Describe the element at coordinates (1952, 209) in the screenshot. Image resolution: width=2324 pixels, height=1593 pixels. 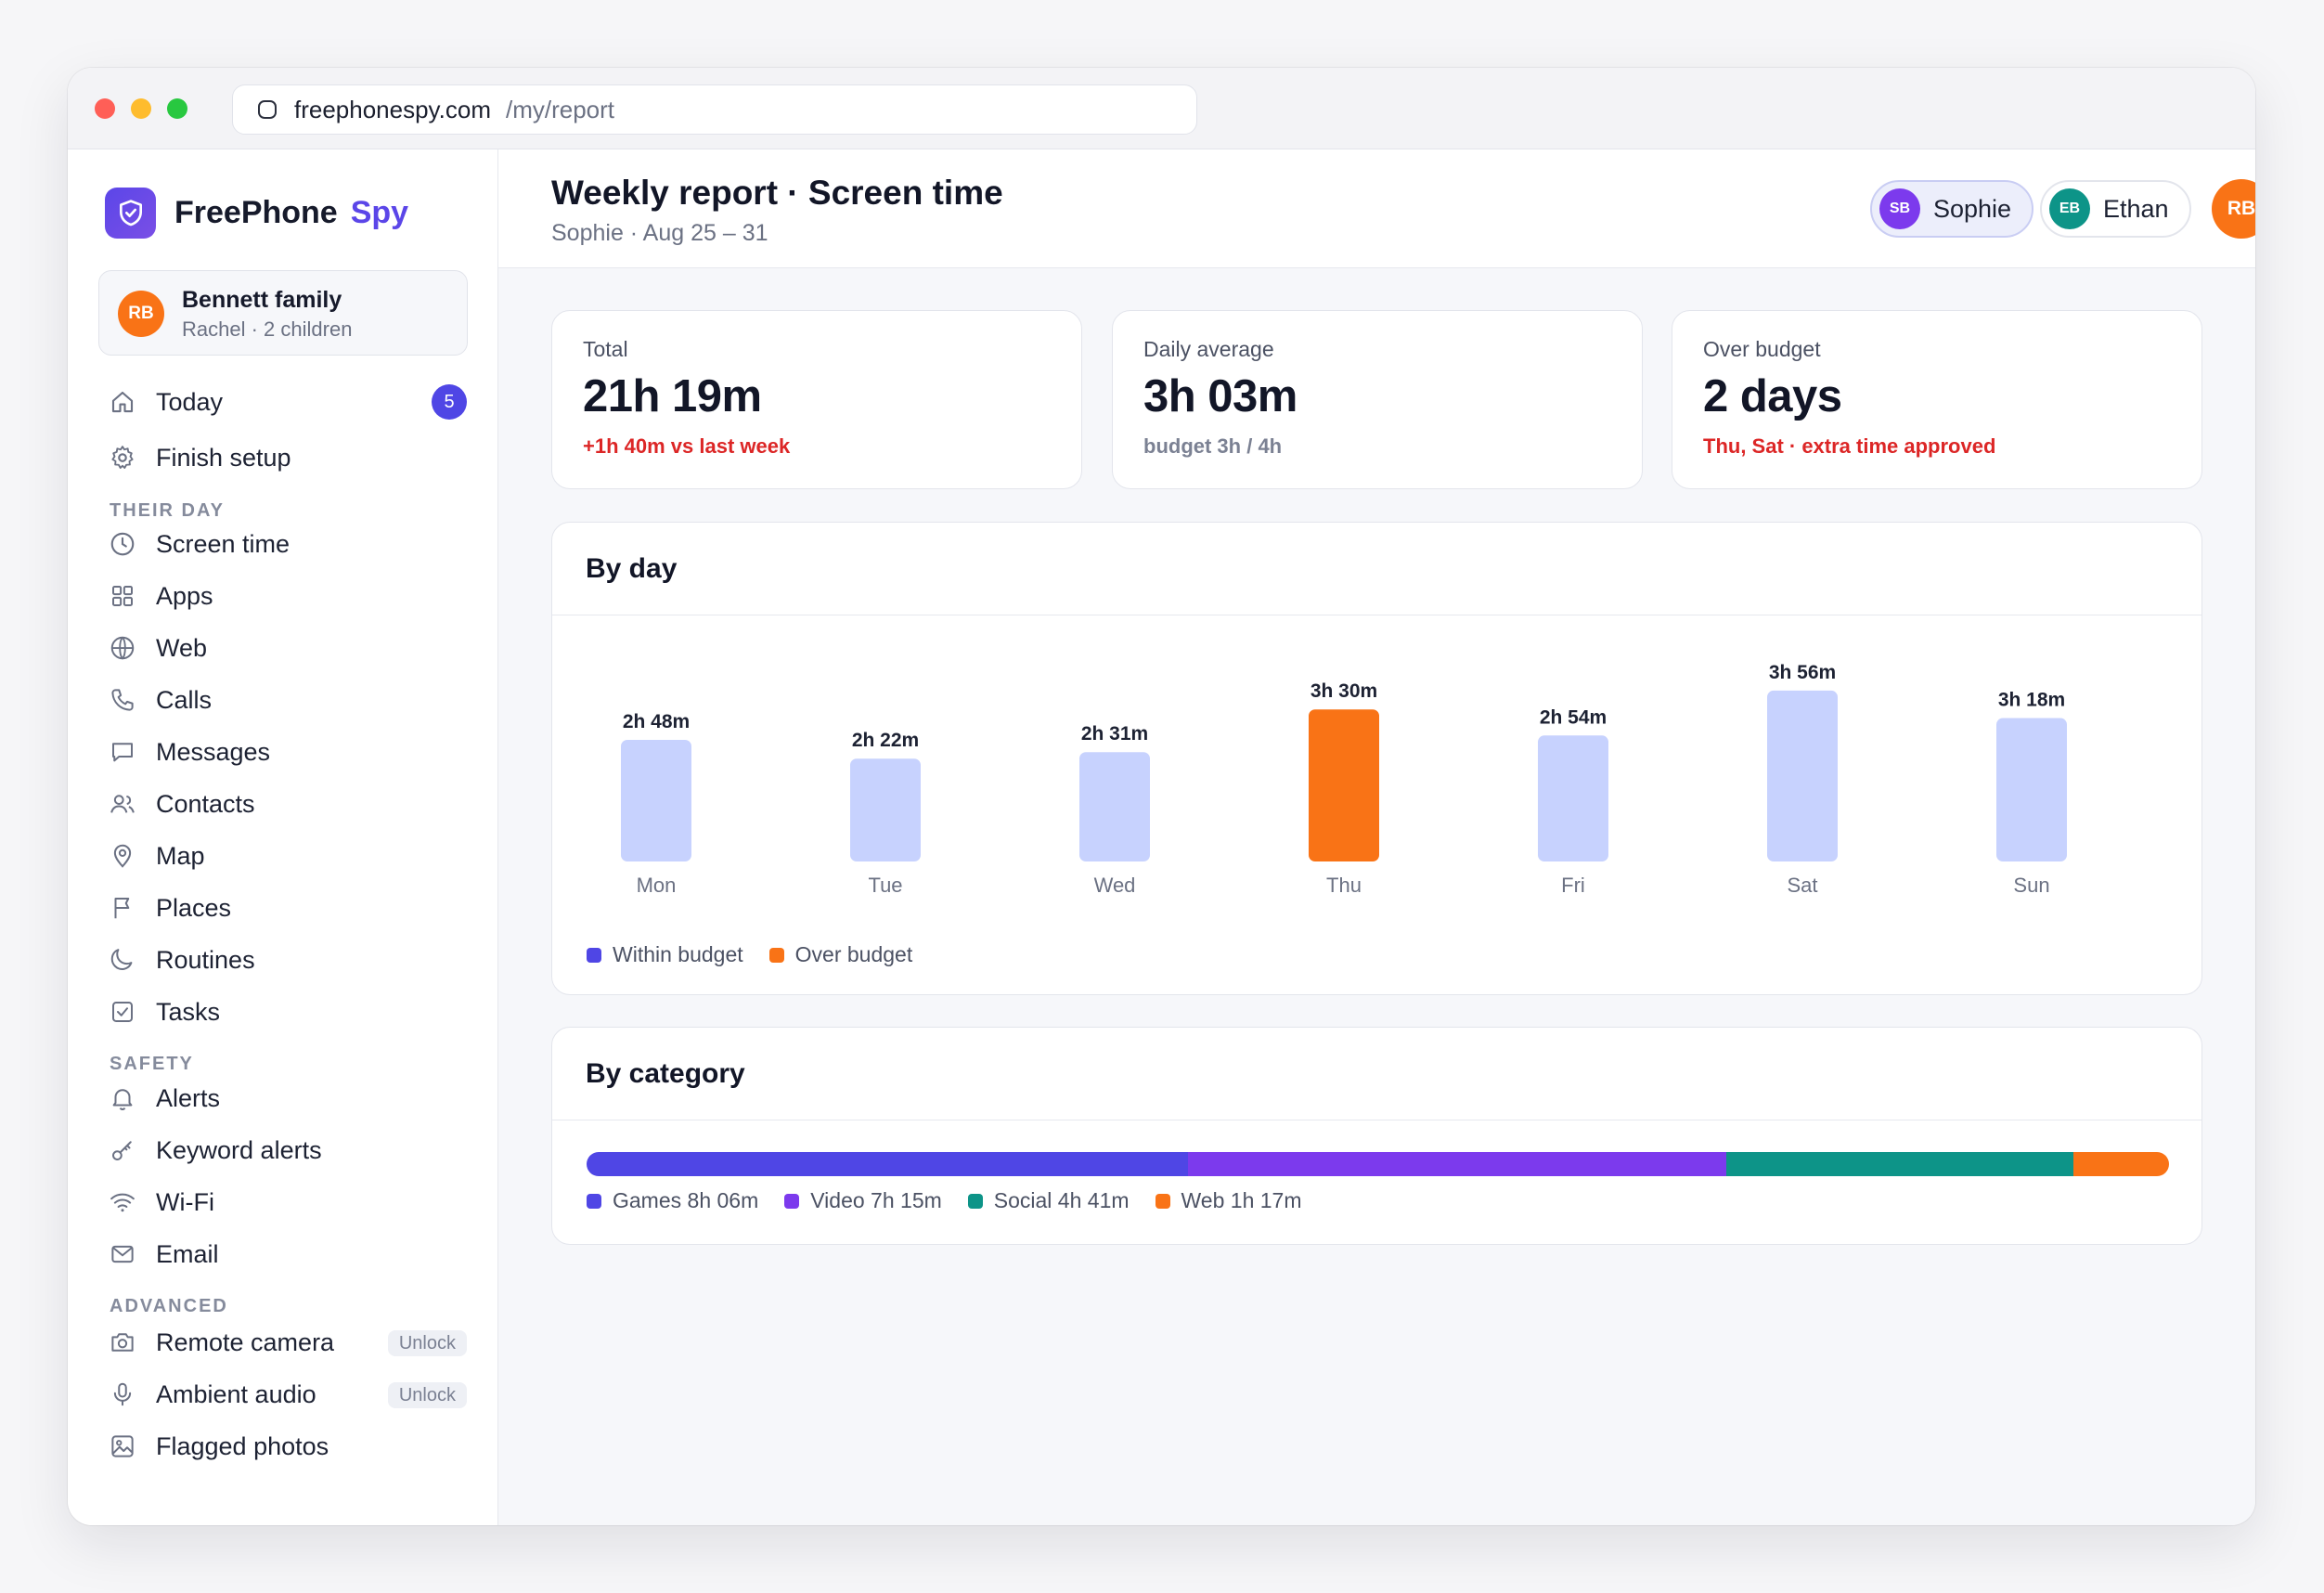
I see `child-tab-sophie: SB Sophie` at that location.